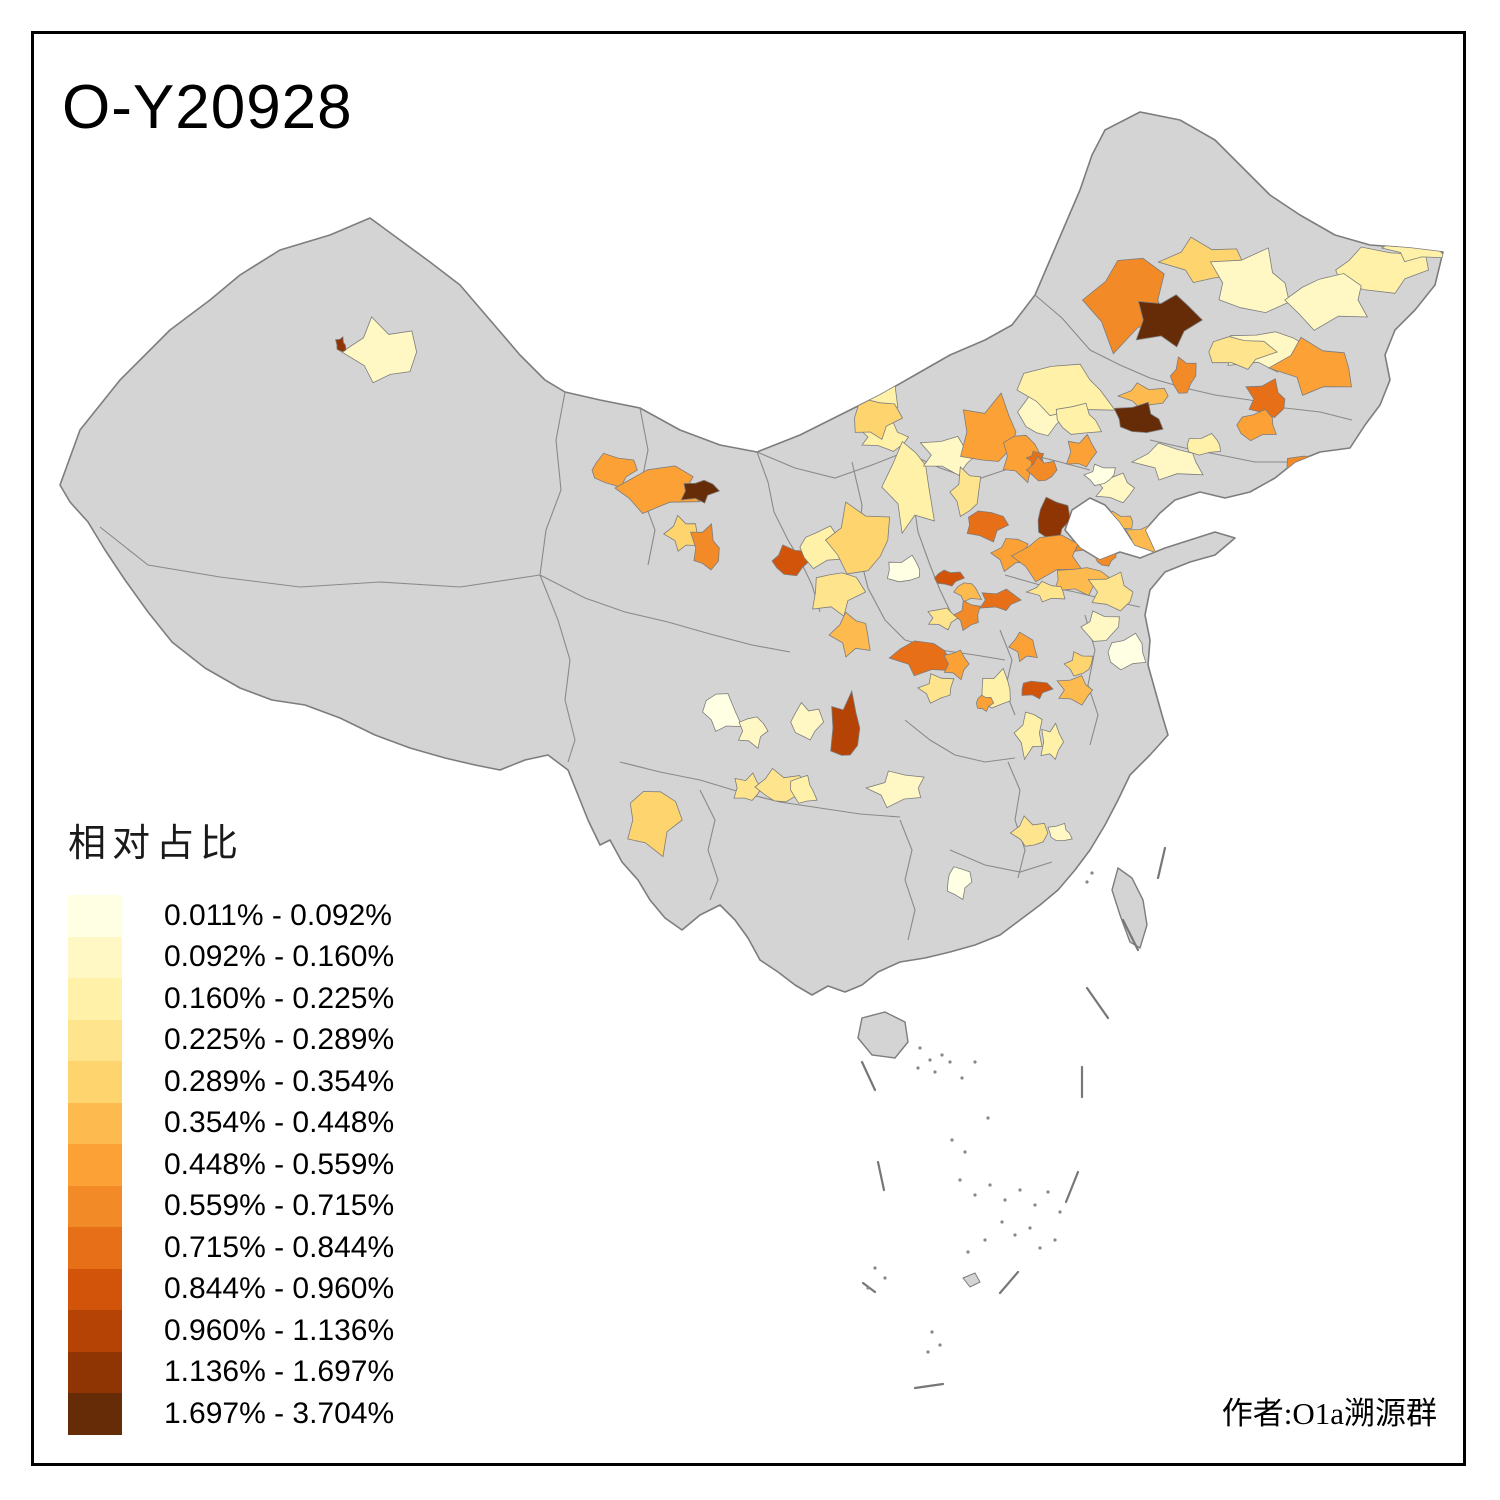 This screenshot has height=1500, width=1500. I want to click on legend-label: 0.559% - 0.715%, so click(279, 1206).